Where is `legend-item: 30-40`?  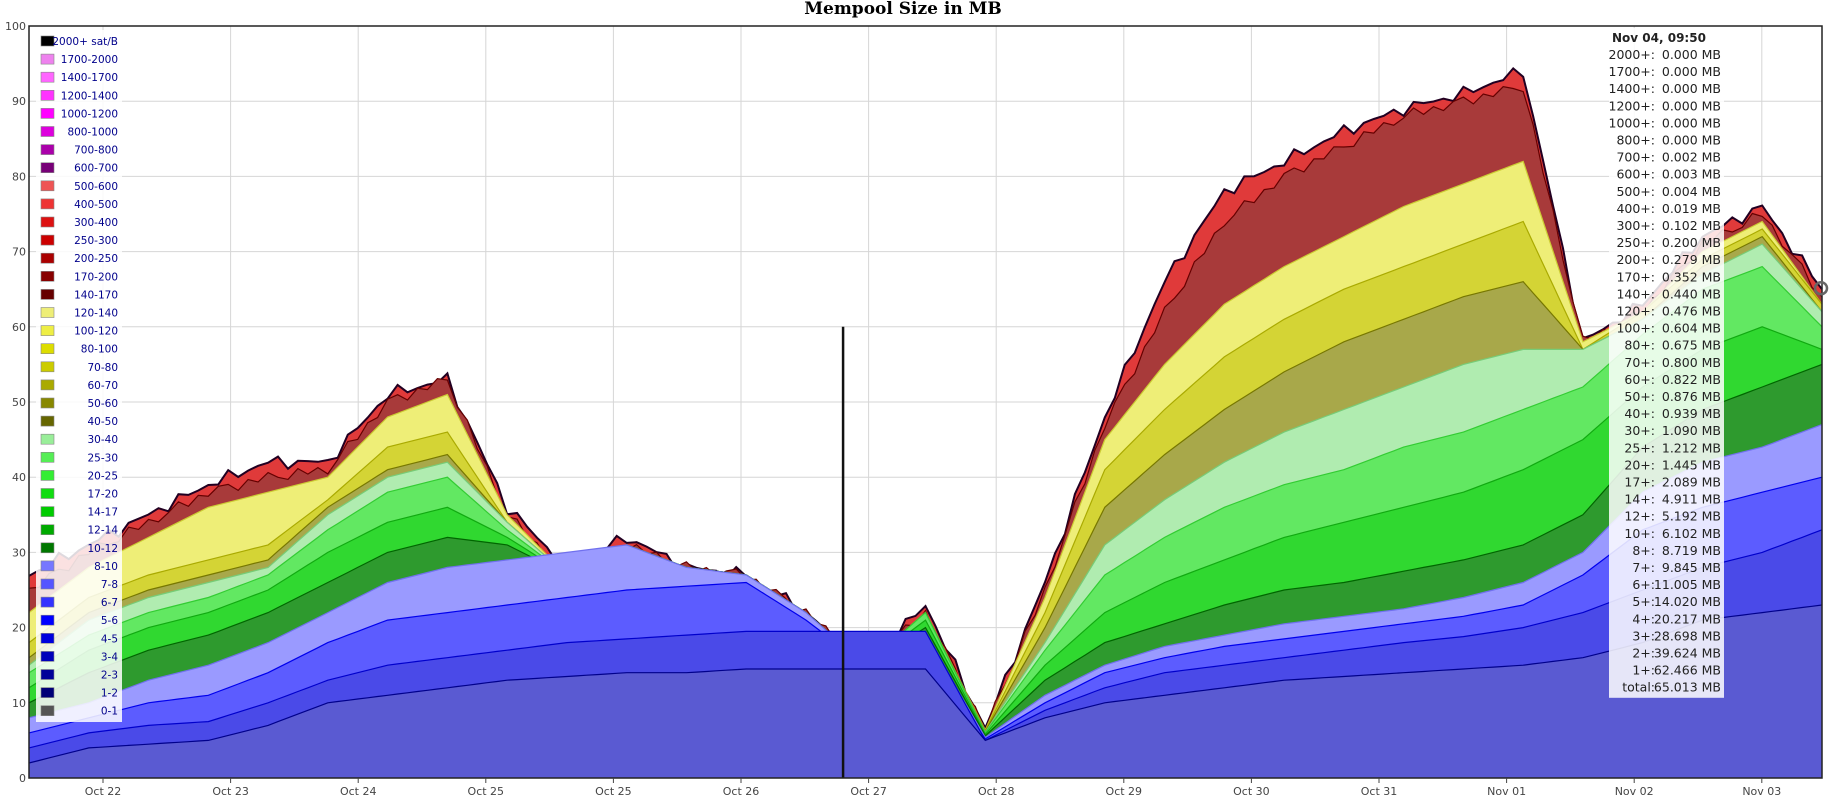
legend-item: 30-40 is located at coordinates (79, 439).